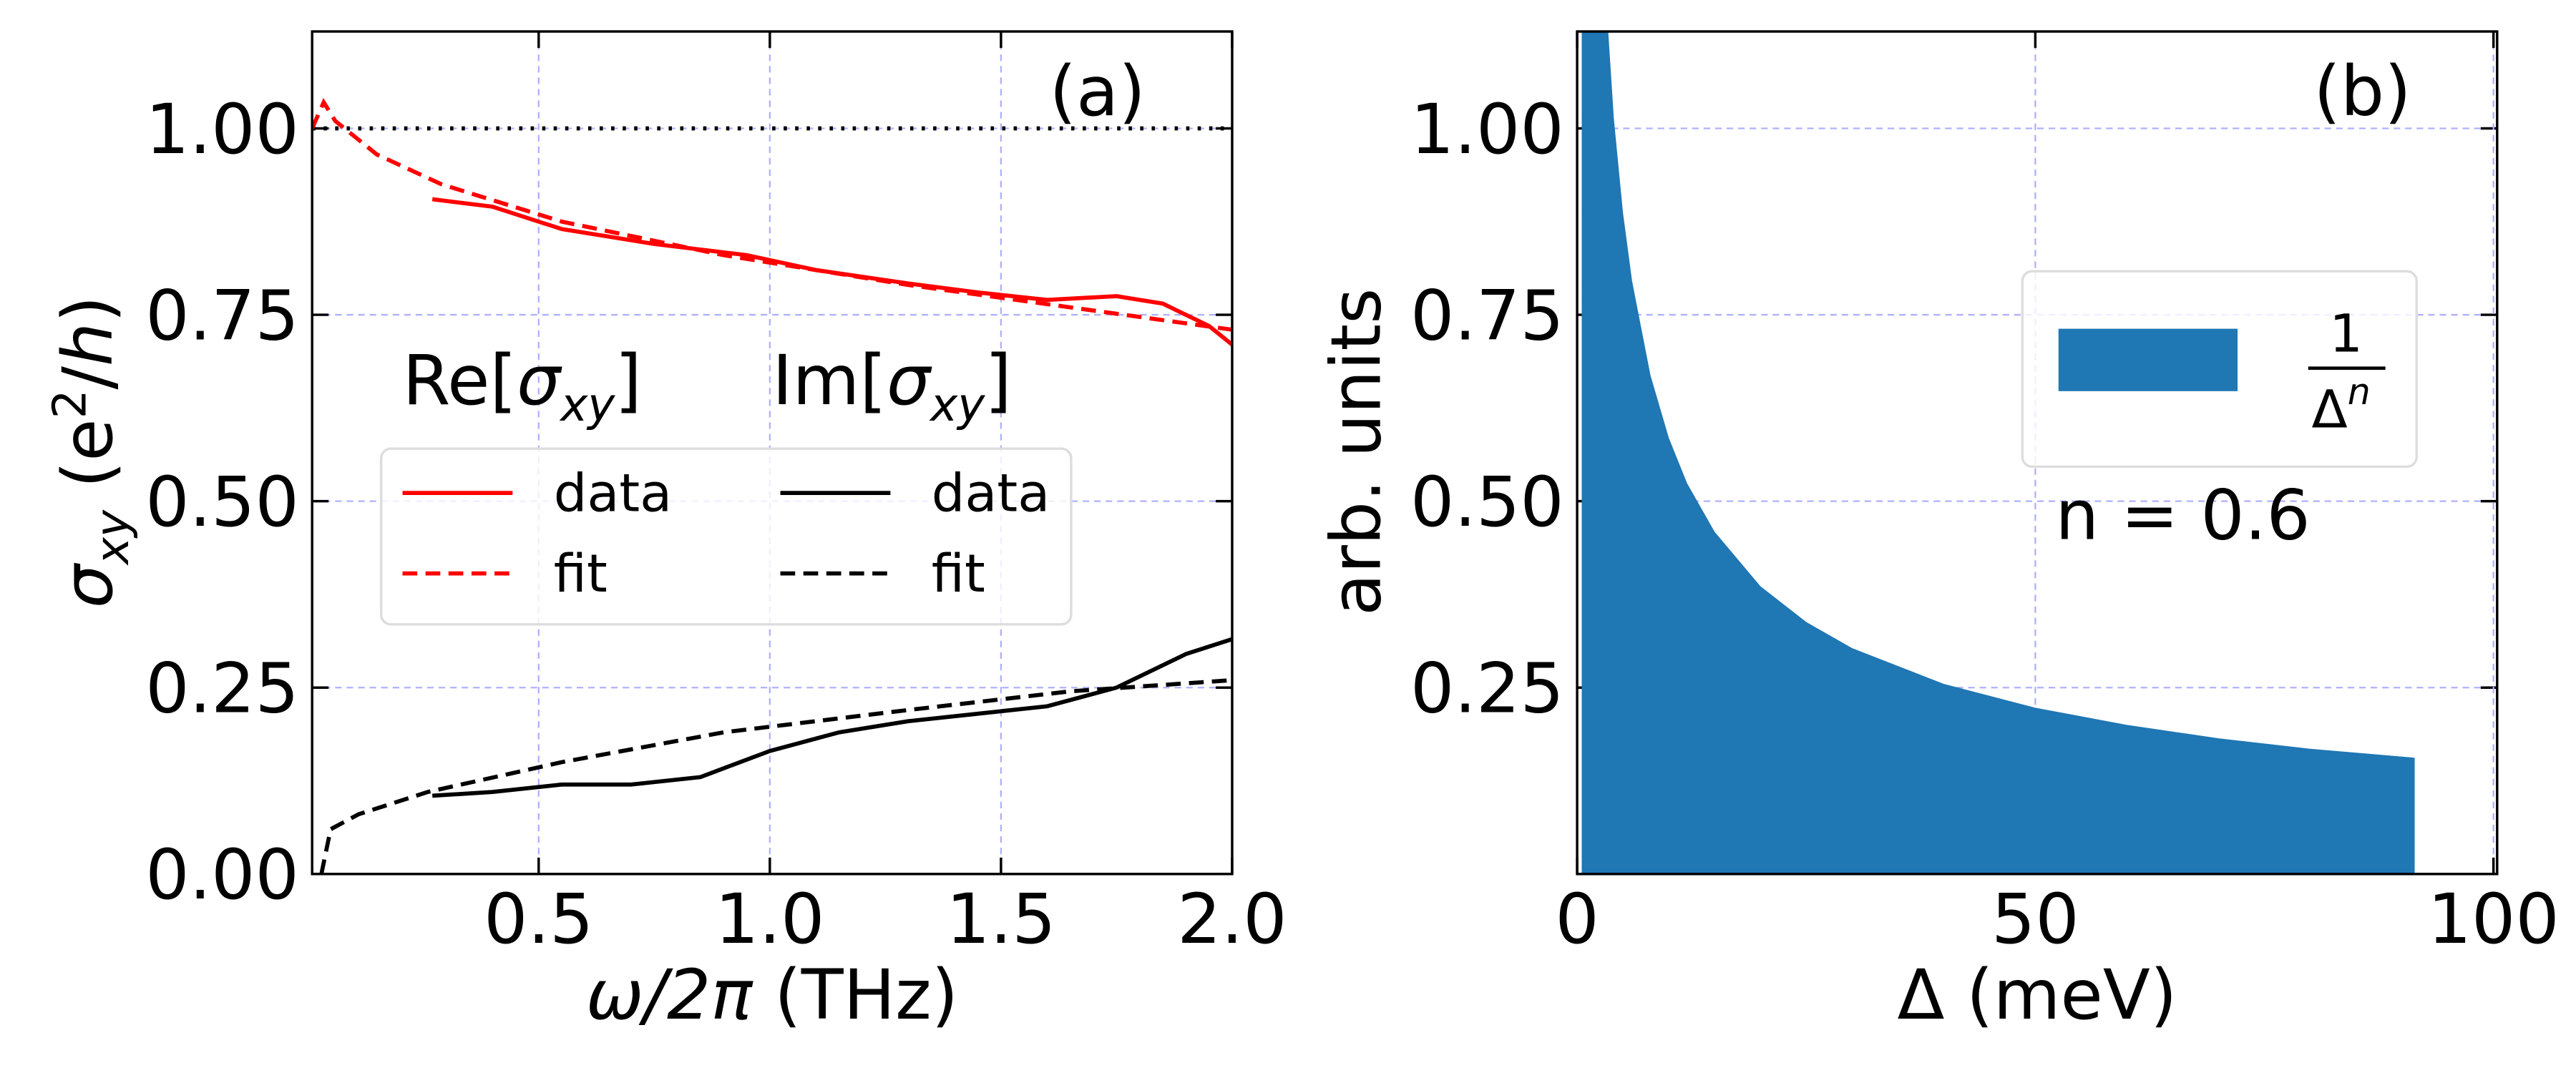 This screenshot has height=1073, width=2576. What do you see at coordinates (726, 536) in the screenshot?
I see `legend-box` at bounding box center [726, 536].